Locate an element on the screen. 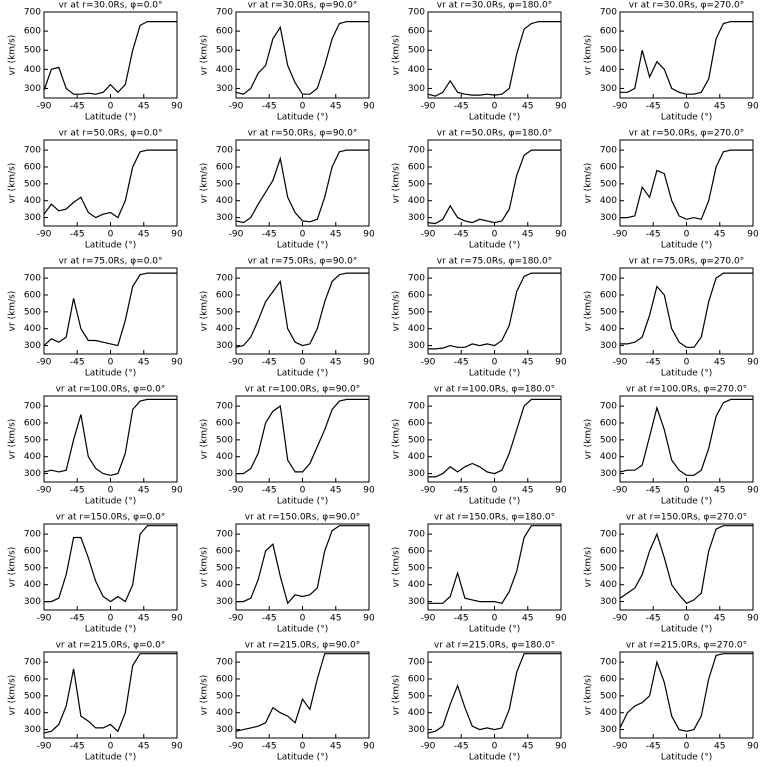 This screenshot has width=768, height=768. panel-title: vr at r=50.0Rs, φ=0.0° is located at coordinates (110, 134).